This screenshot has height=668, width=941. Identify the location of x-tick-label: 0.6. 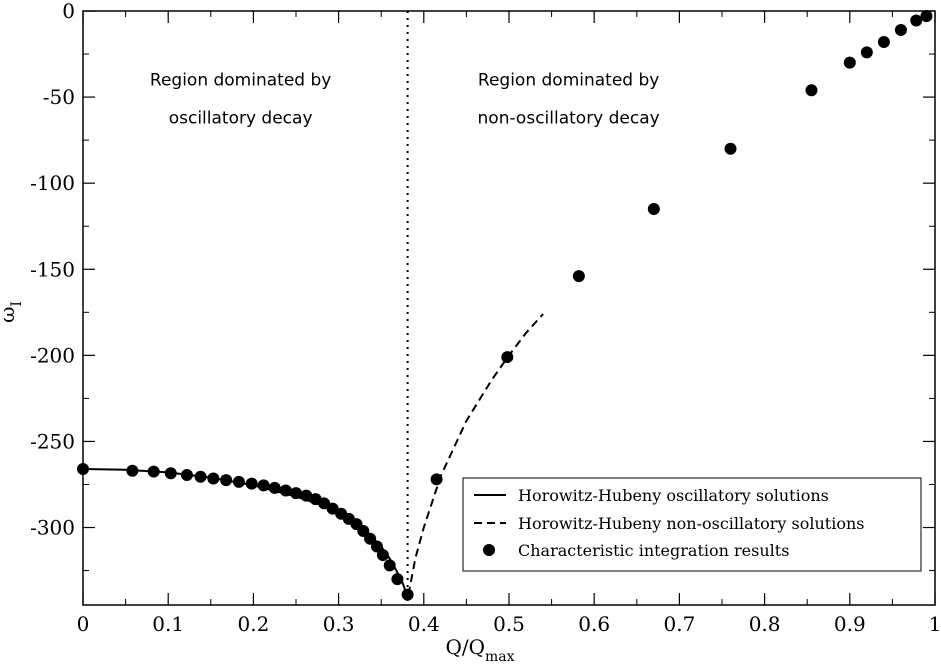
(594, 624).